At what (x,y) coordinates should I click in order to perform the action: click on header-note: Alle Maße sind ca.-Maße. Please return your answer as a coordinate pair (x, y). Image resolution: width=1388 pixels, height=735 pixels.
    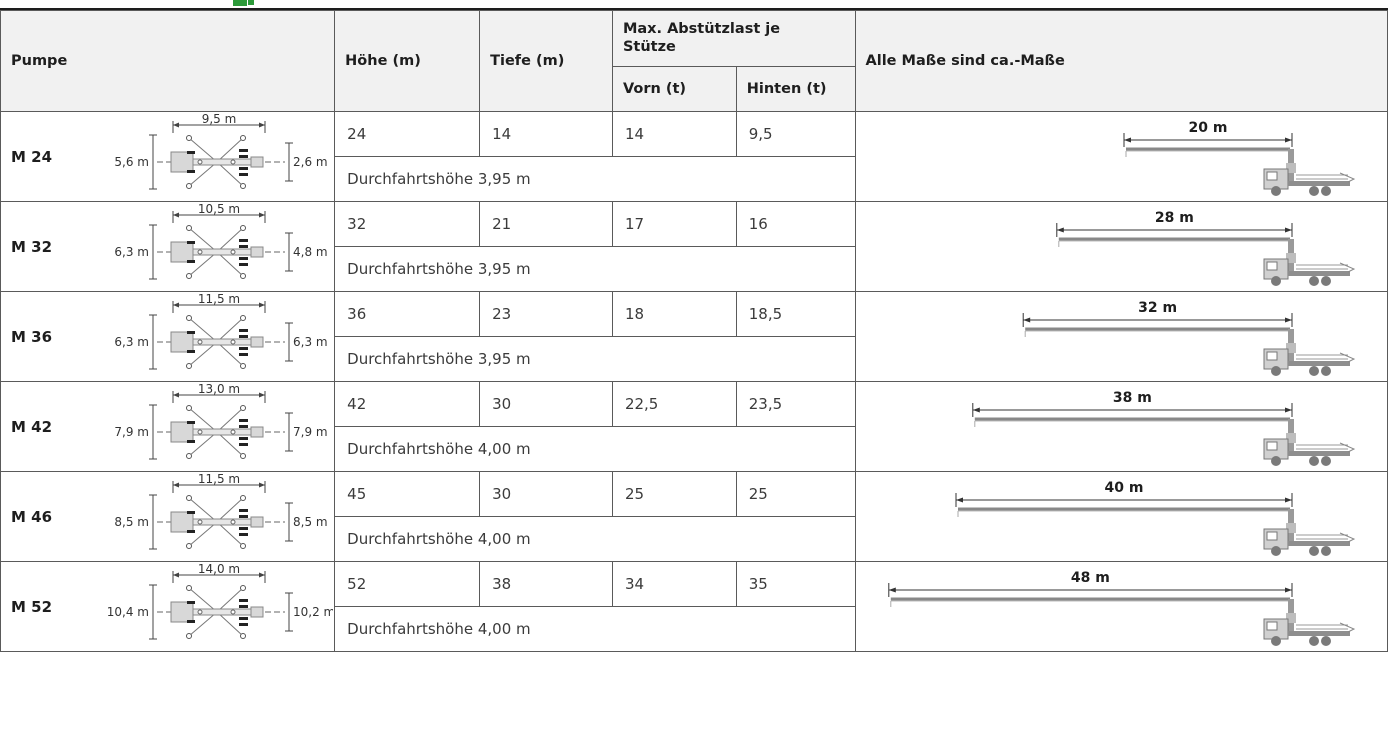
    Looking at the image, I should click on (1121, 61).